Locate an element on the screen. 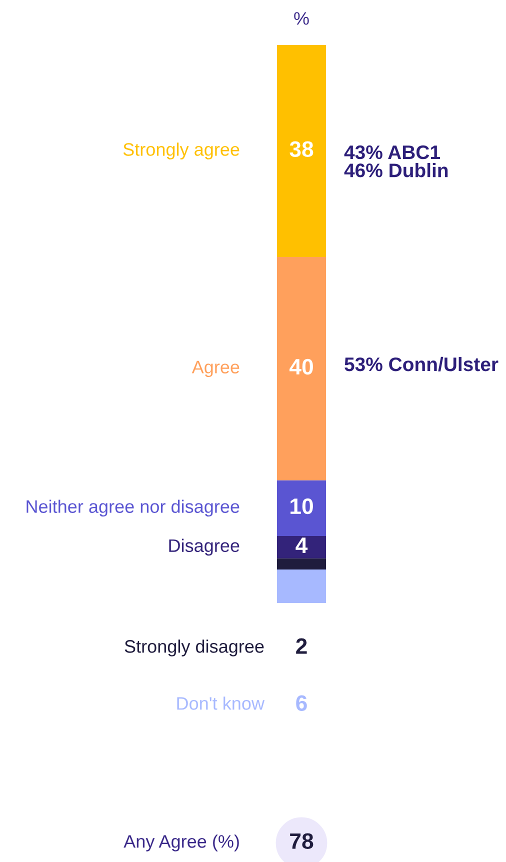  data-label: 40 is located at coordinates (301, 366).